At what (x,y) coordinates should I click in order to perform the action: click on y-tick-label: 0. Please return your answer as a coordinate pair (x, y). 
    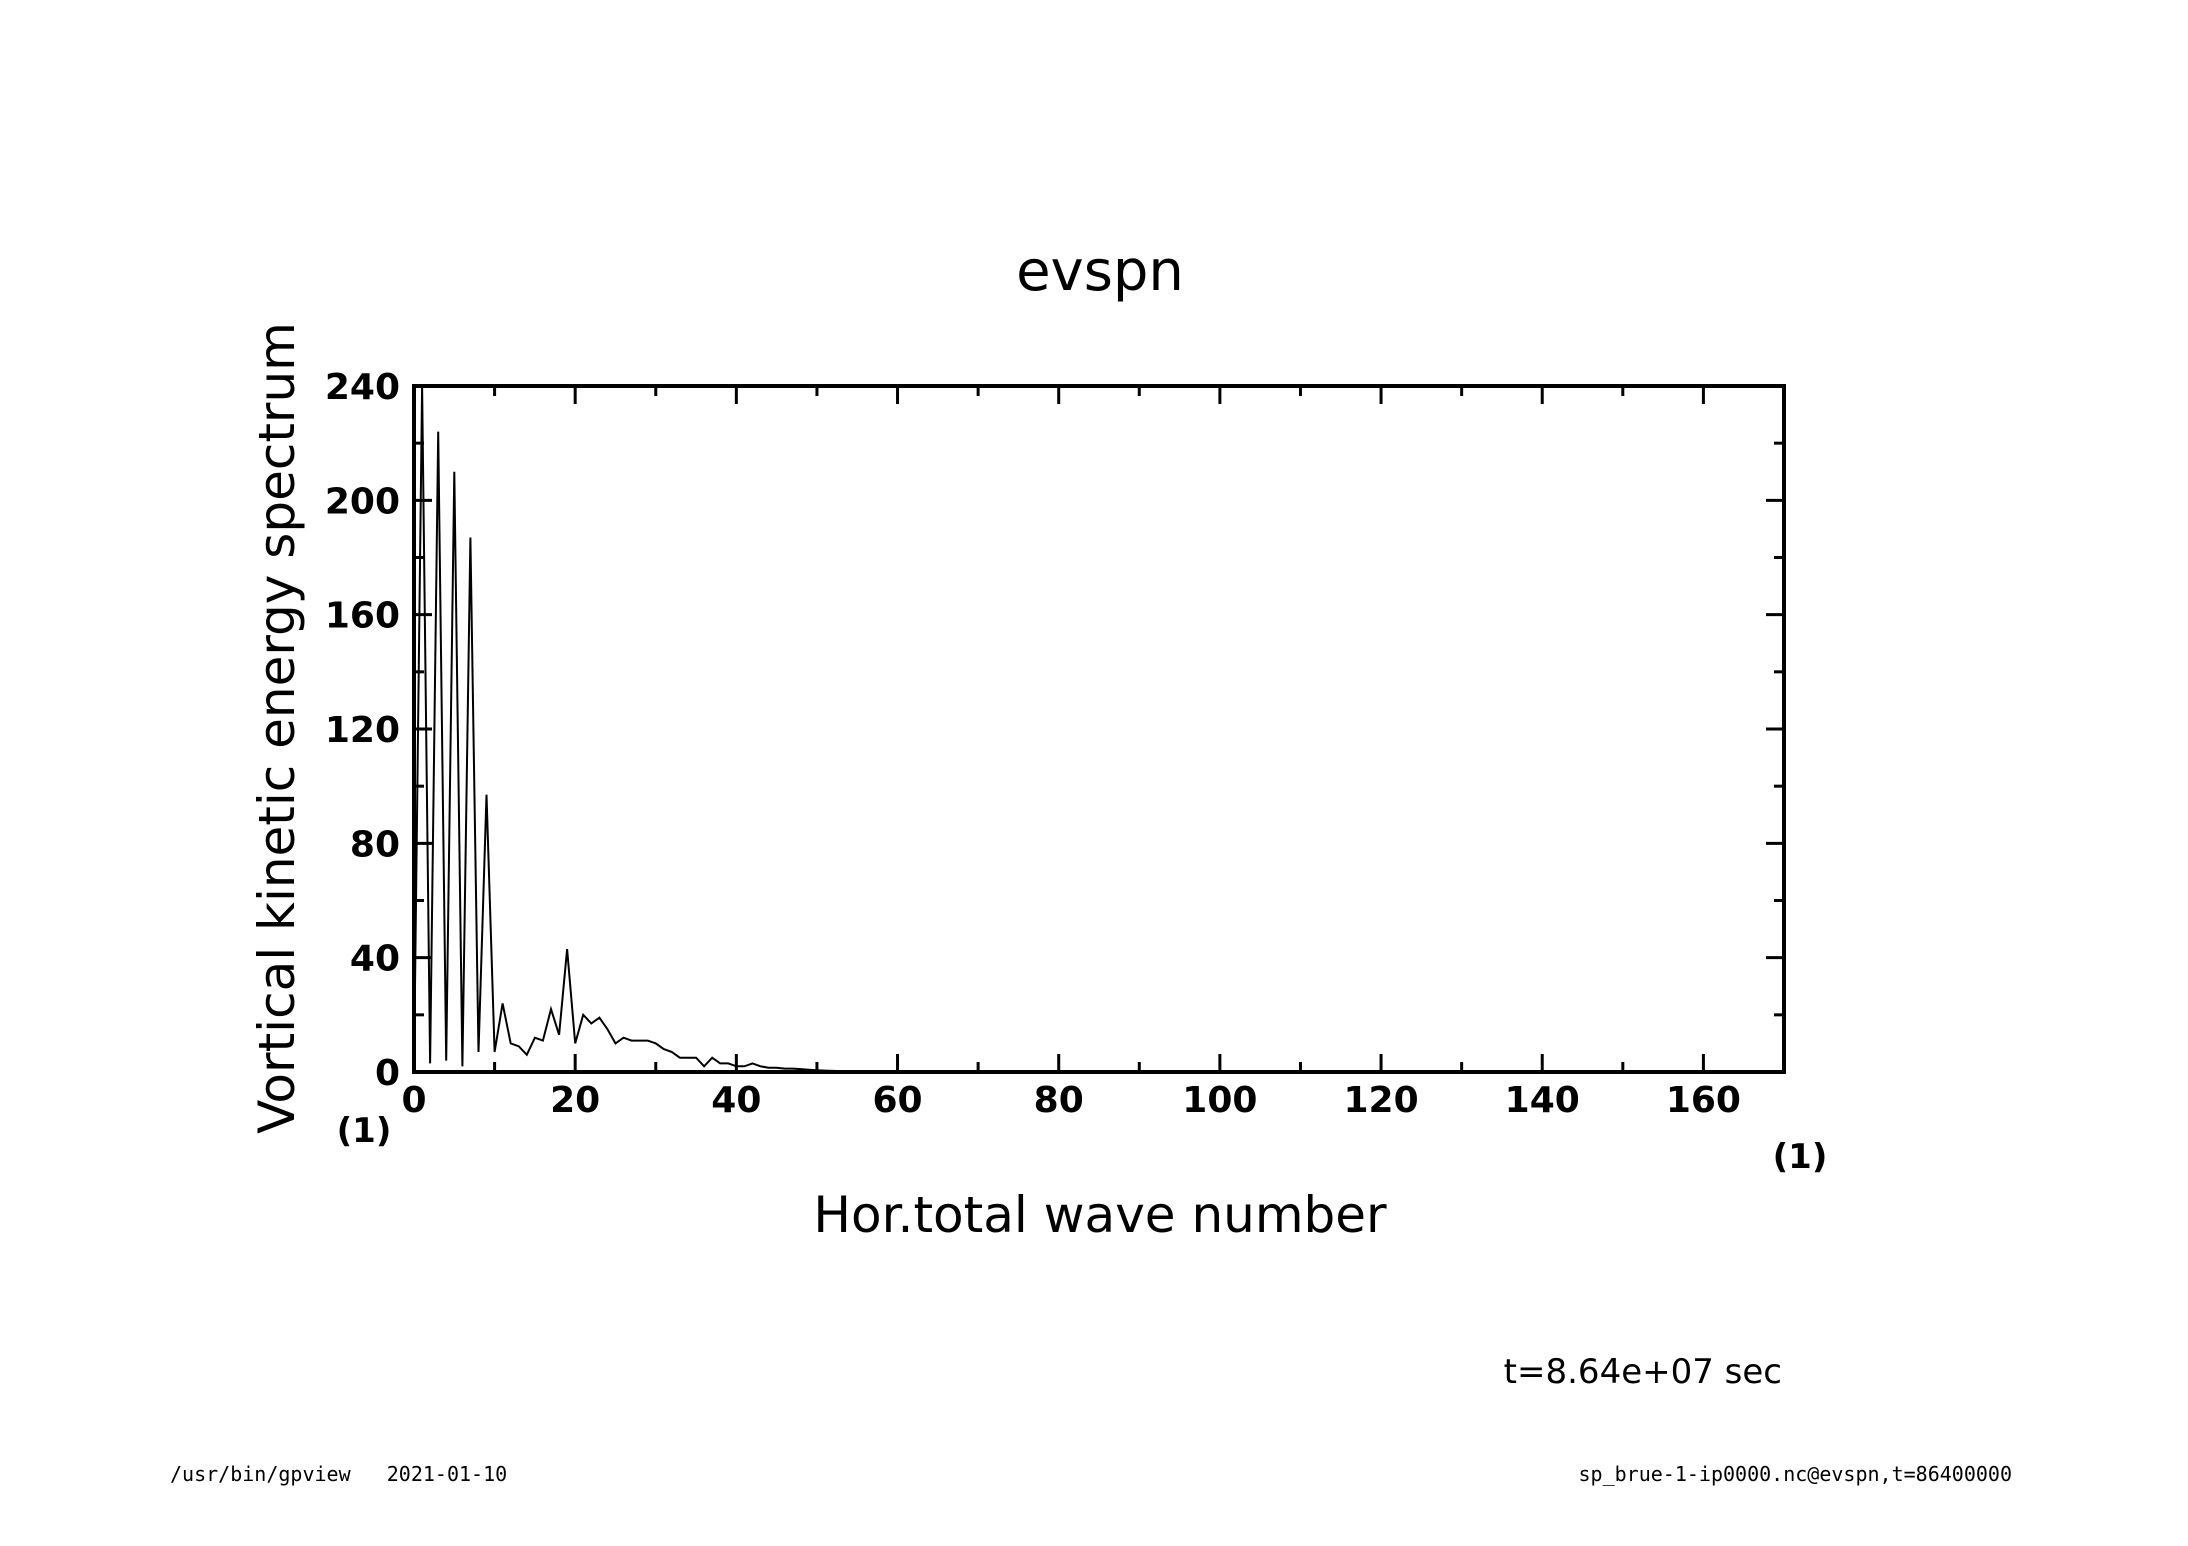
    Looking at the image, I should click on (387, 1073).